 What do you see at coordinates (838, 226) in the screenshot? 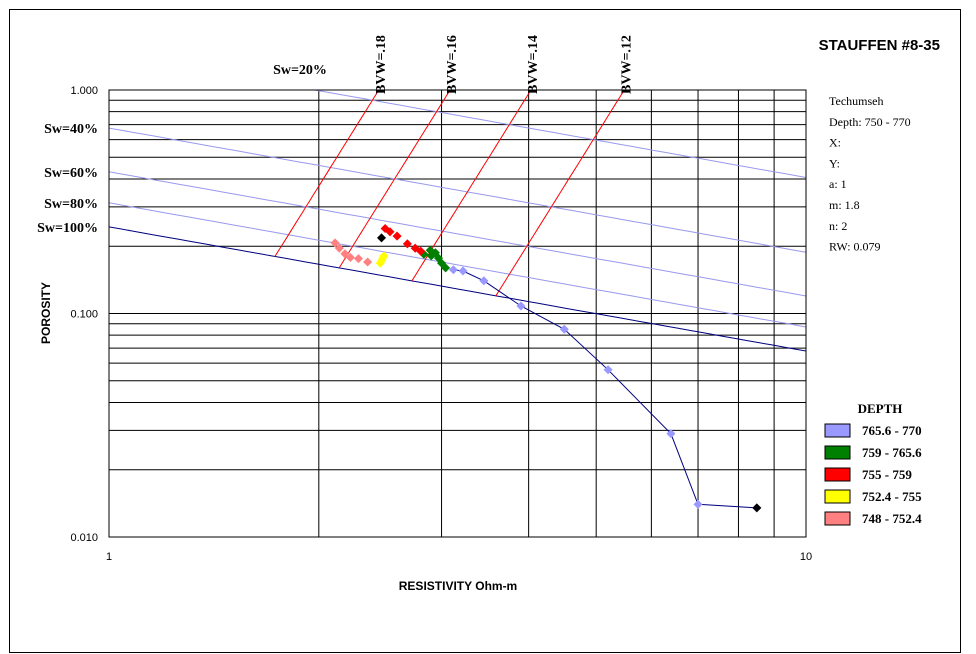
I see `info-line: n: 2` at bounding box center [838, 226].